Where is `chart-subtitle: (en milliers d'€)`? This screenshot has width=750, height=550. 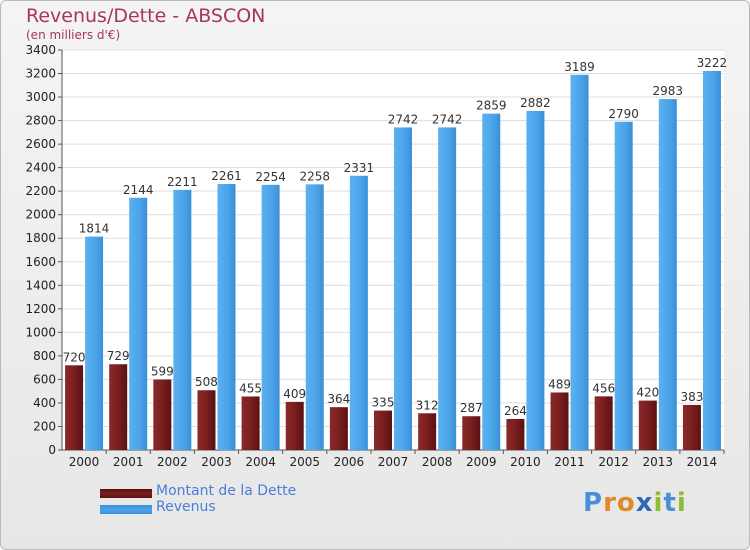 chart-subtitle: (en milliers d'€) is located at coordinates (73, 35).